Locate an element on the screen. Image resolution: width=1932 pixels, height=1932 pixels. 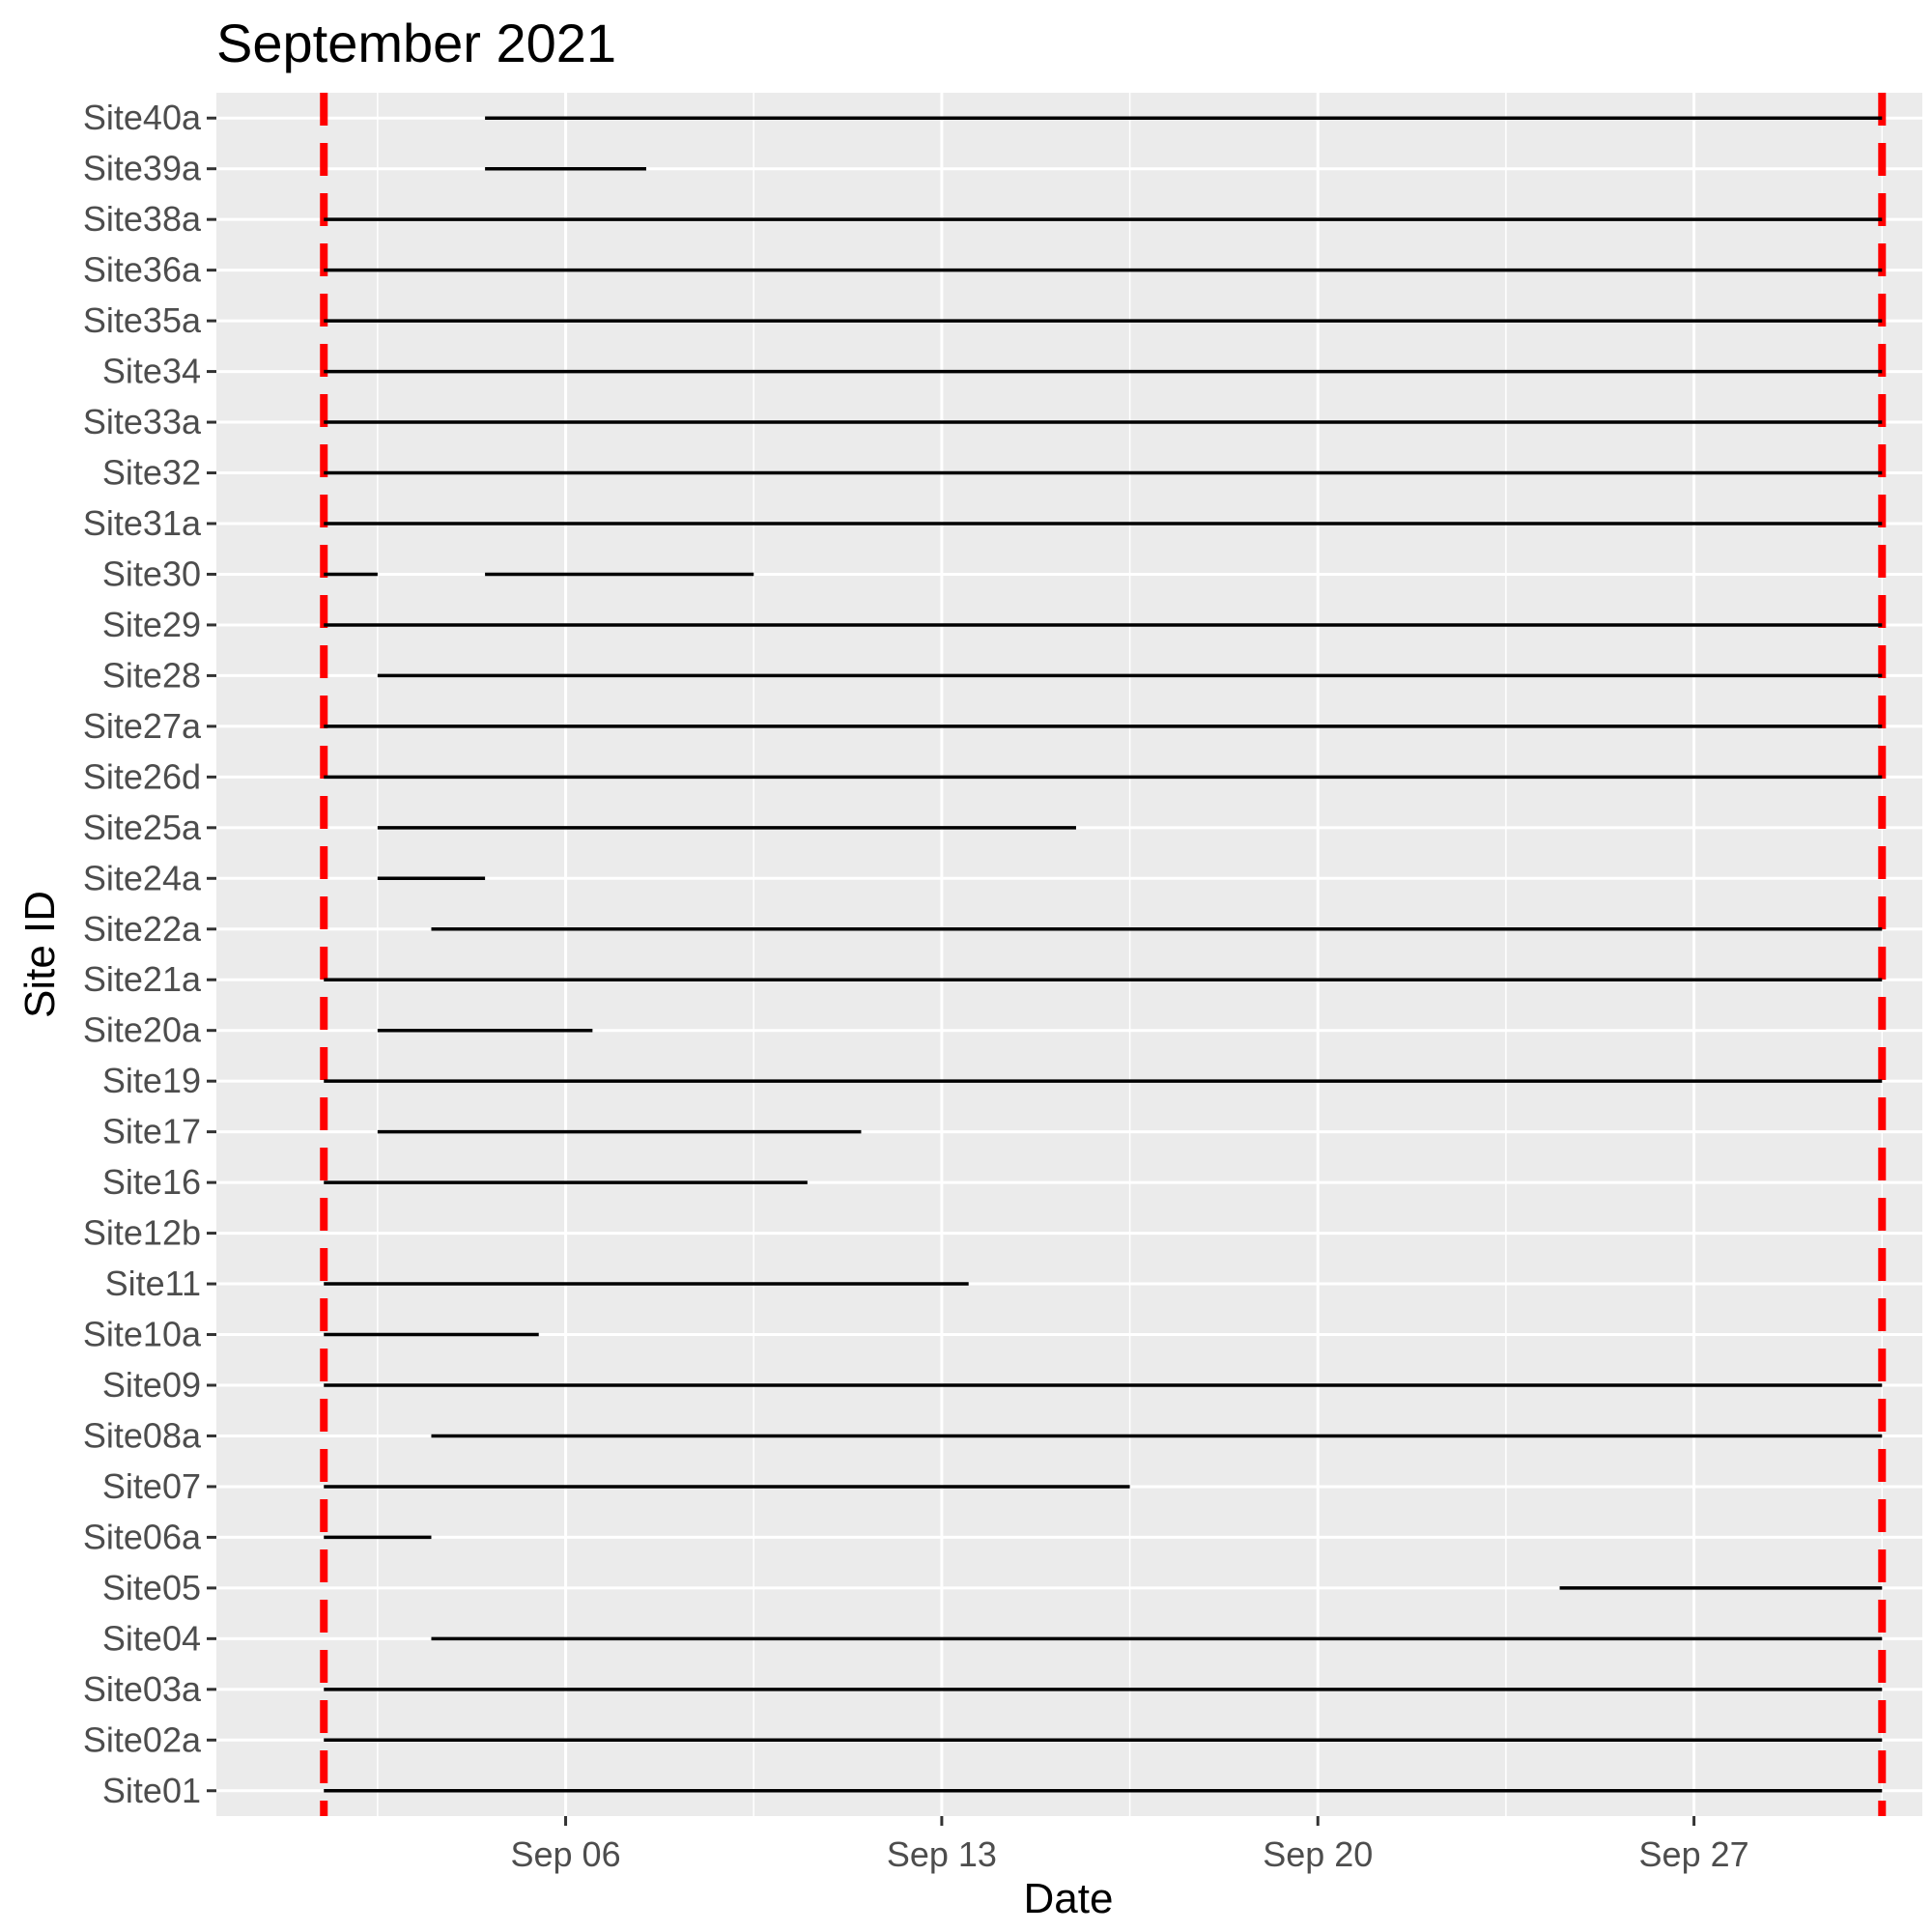
y-tick-label: Site28 is located at coordinates (151, 675).